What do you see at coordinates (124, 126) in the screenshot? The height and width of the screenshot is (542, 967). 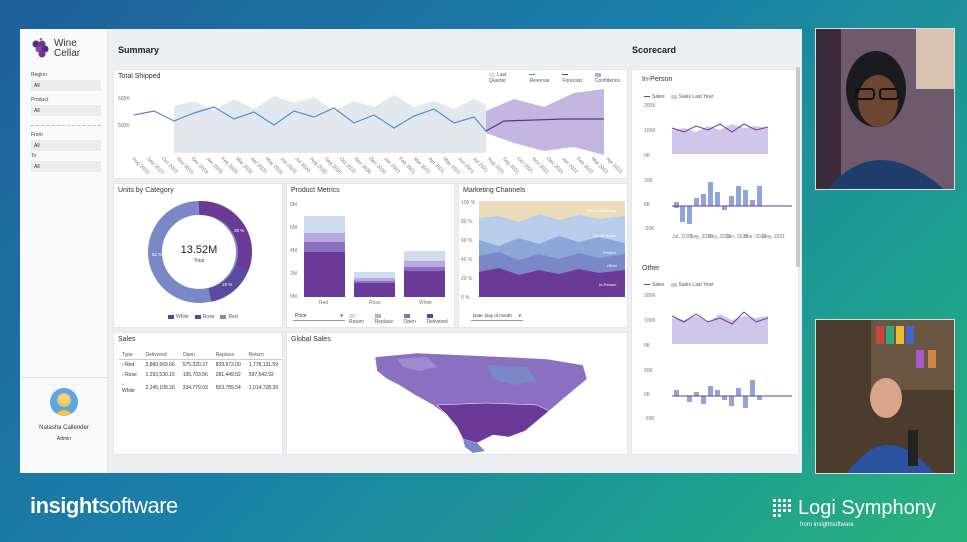 I see `y-tick: 500K` at bounding box center [124, 126].